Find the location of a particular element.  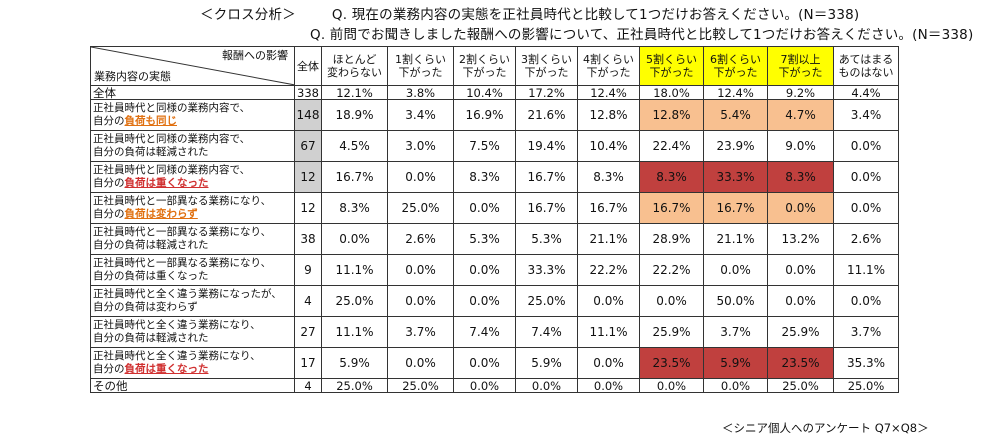

row-label: 正社員時代と一部異なる業務になり、 自分の負荷は変わらず is located at coordinates (192, 208).